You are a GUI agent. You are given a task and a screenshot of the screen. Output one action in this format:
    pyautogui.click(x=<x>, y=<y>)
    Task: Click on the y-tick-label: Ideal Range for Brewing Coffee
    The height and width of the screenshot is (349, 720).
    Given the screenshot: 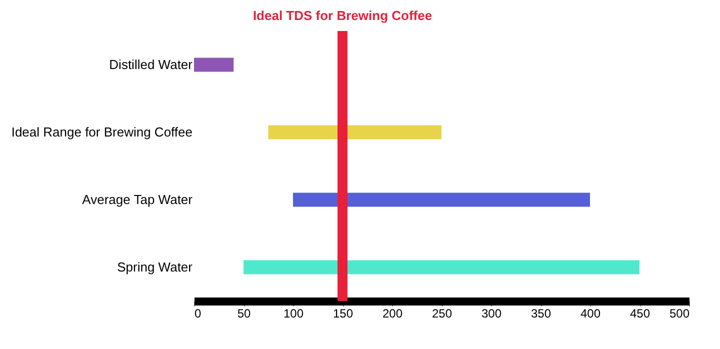 What is the action you would take?
    pyautogui.click(x=101, y=132)
    